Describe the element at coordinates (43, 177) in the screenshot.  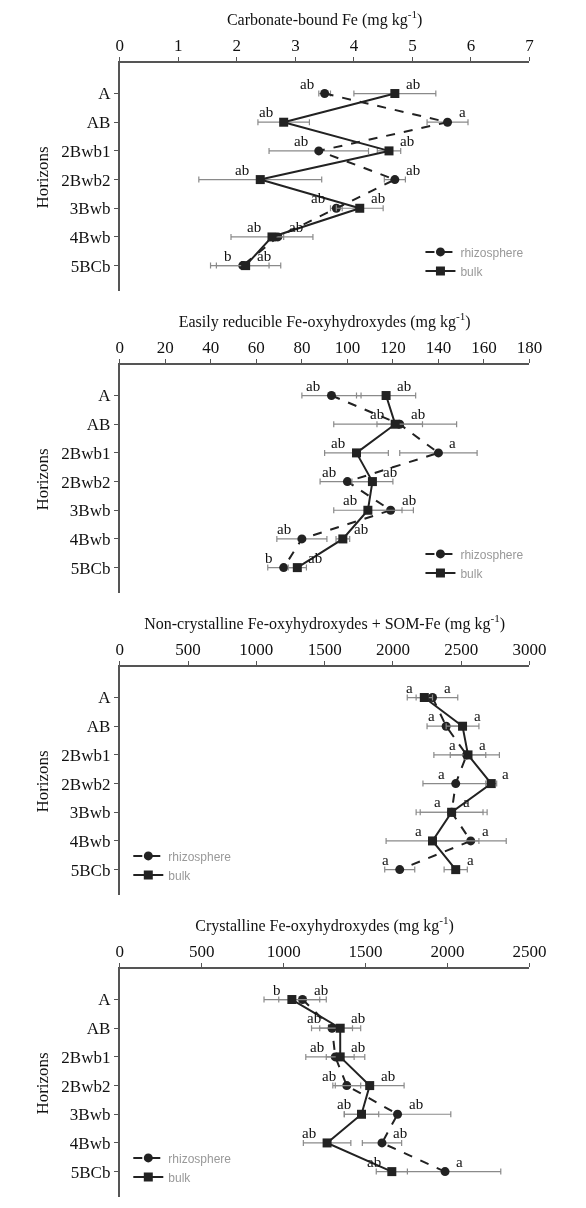
I see `y-axis-title: Horizons` at that location.